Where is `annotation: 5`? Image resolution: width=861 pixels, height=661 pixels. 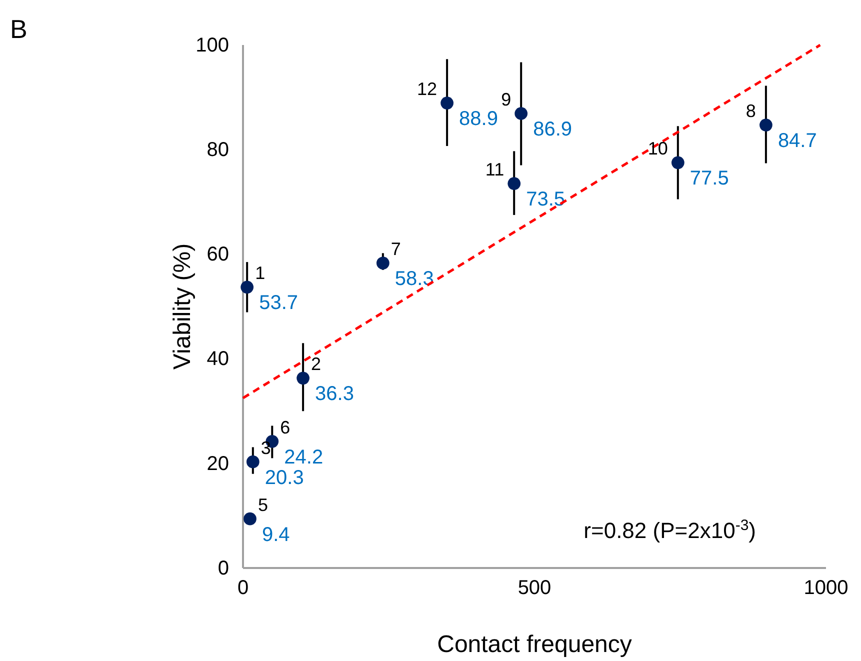 annotation: 5 is located at coordinates (263, 504).